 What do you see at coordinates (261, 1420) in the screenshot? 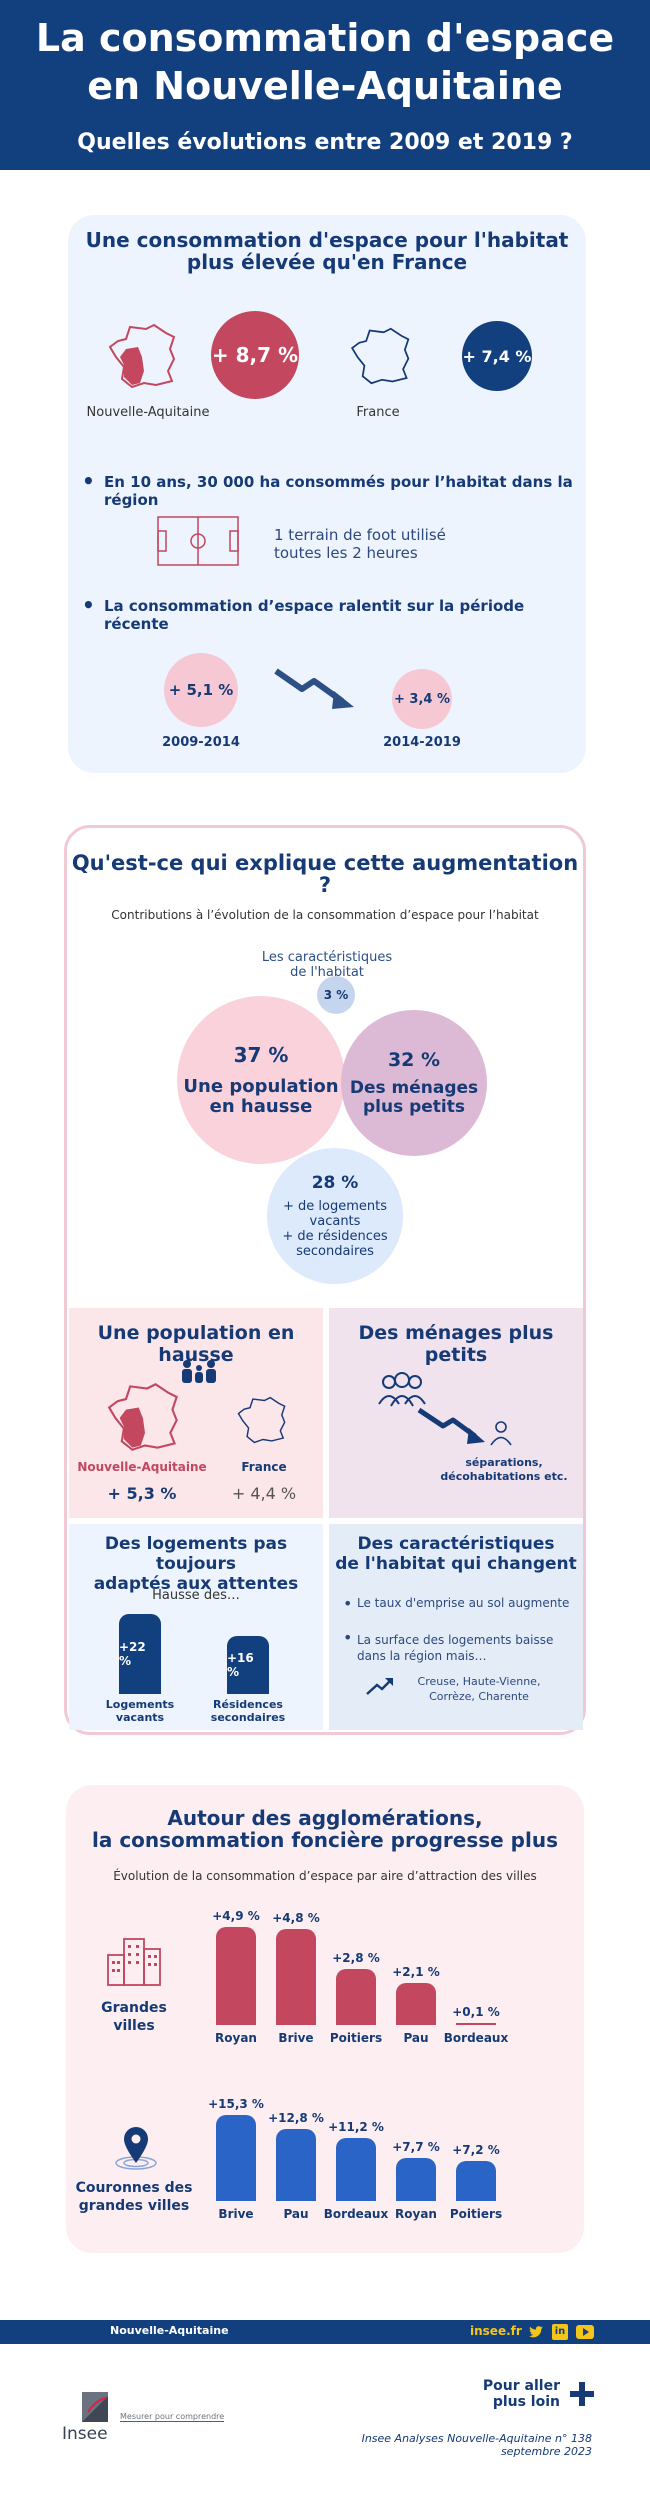
I see `fr-map-icon` at bounding box center [261, 1420].